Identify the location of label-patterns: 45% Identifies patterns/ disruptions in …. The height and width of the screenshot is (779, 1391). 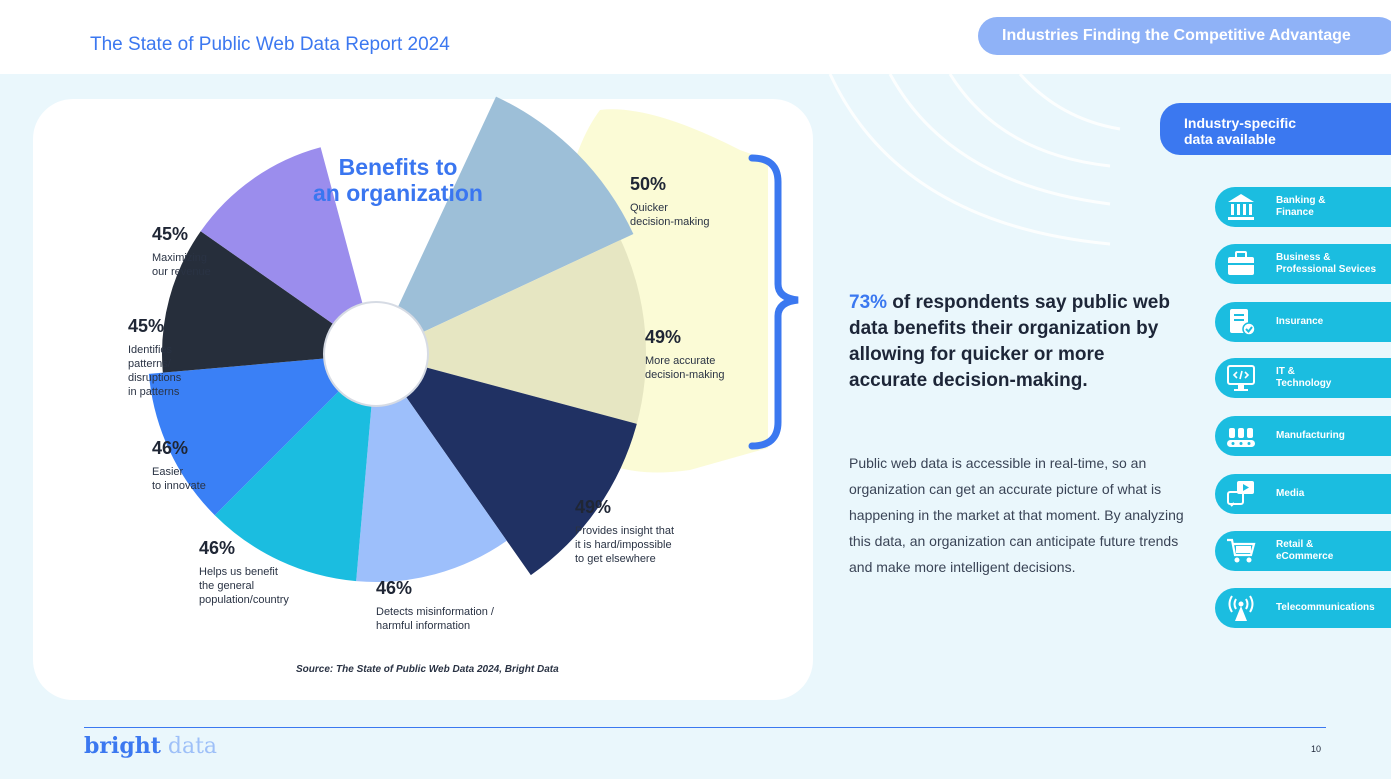
(154, 357).